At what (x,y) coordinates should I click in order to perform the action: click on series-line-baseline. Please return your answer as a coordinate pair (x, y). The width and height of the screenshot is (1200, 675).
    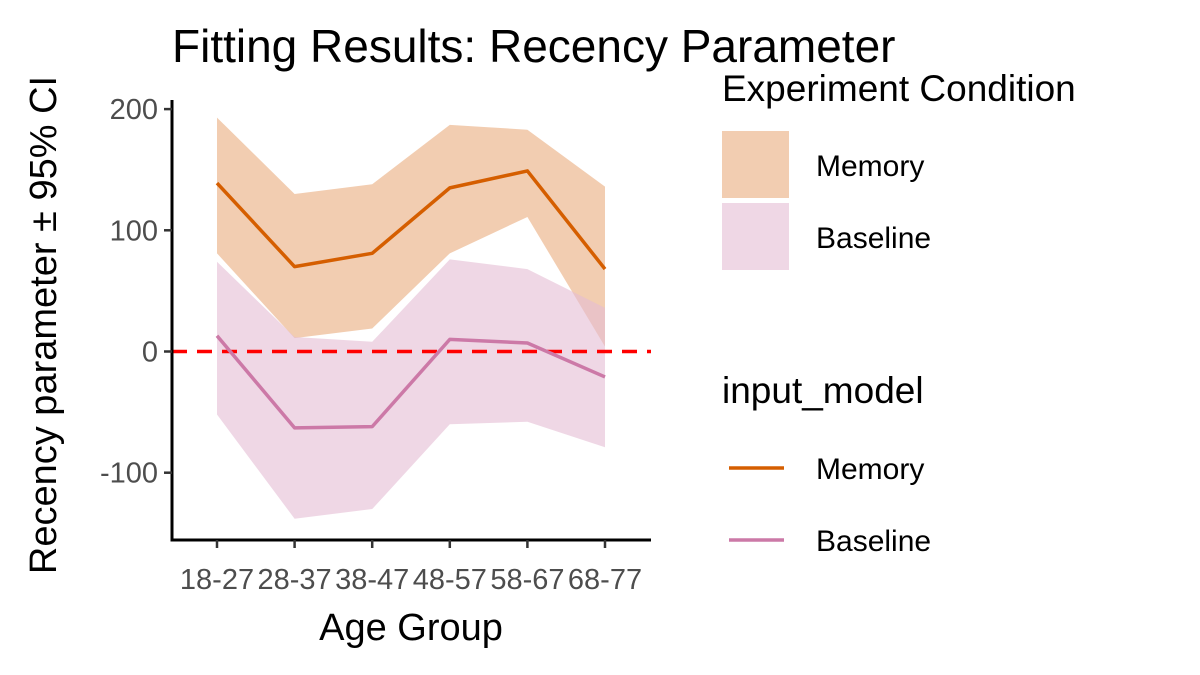
    Looking at the image, I should click on (410, 382).